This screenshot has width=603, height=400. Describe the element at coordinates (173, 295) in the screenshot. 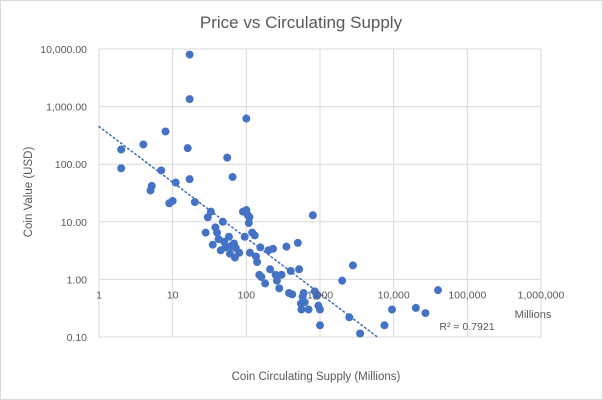

I see `x-tick-label: 10` at that location.